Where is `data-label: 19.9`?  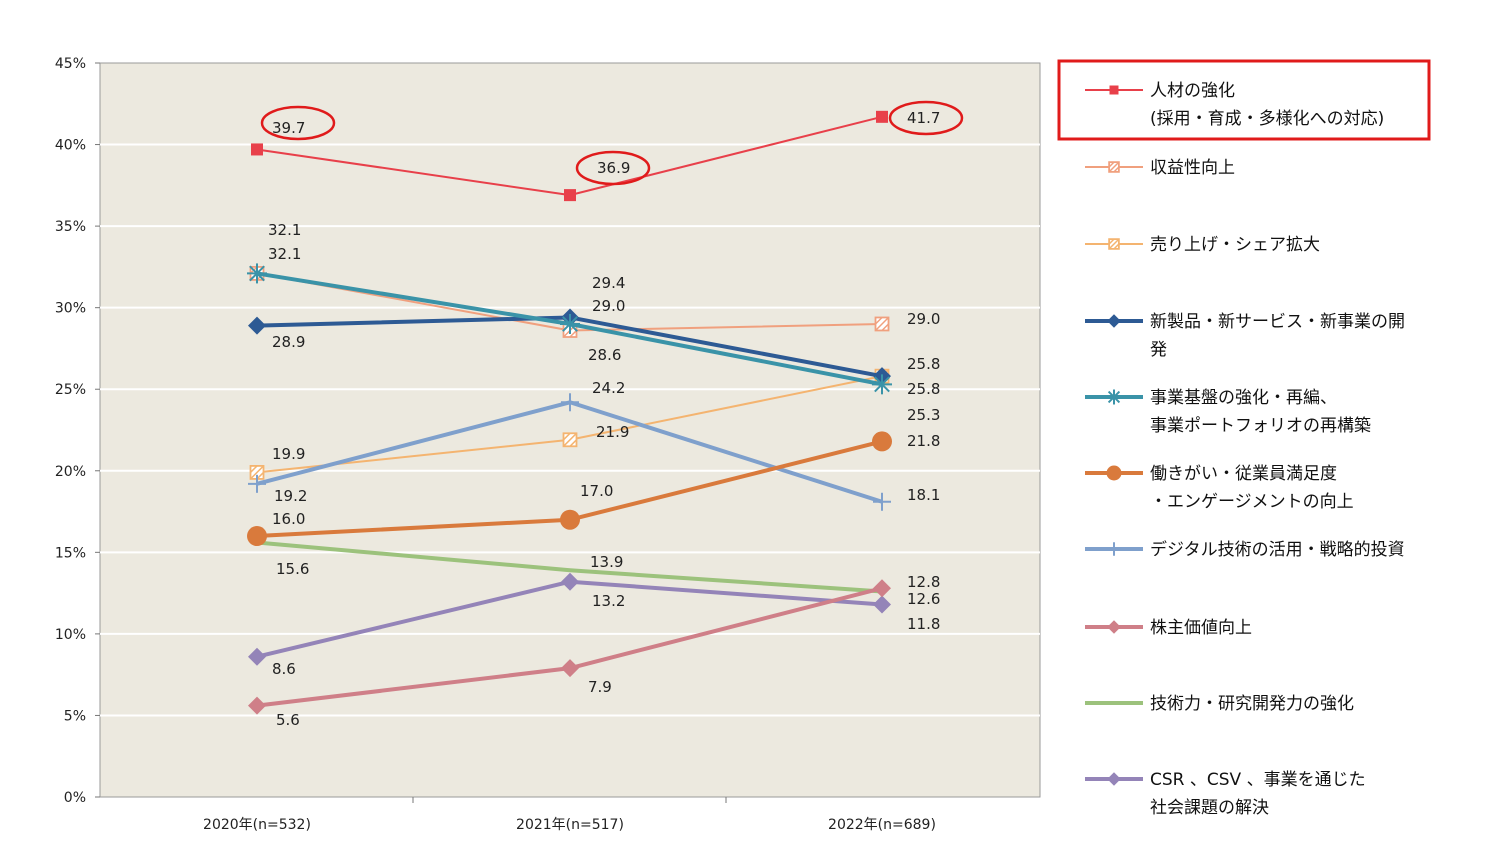
data-label: 19.9 is located at coordinates (288, 454).